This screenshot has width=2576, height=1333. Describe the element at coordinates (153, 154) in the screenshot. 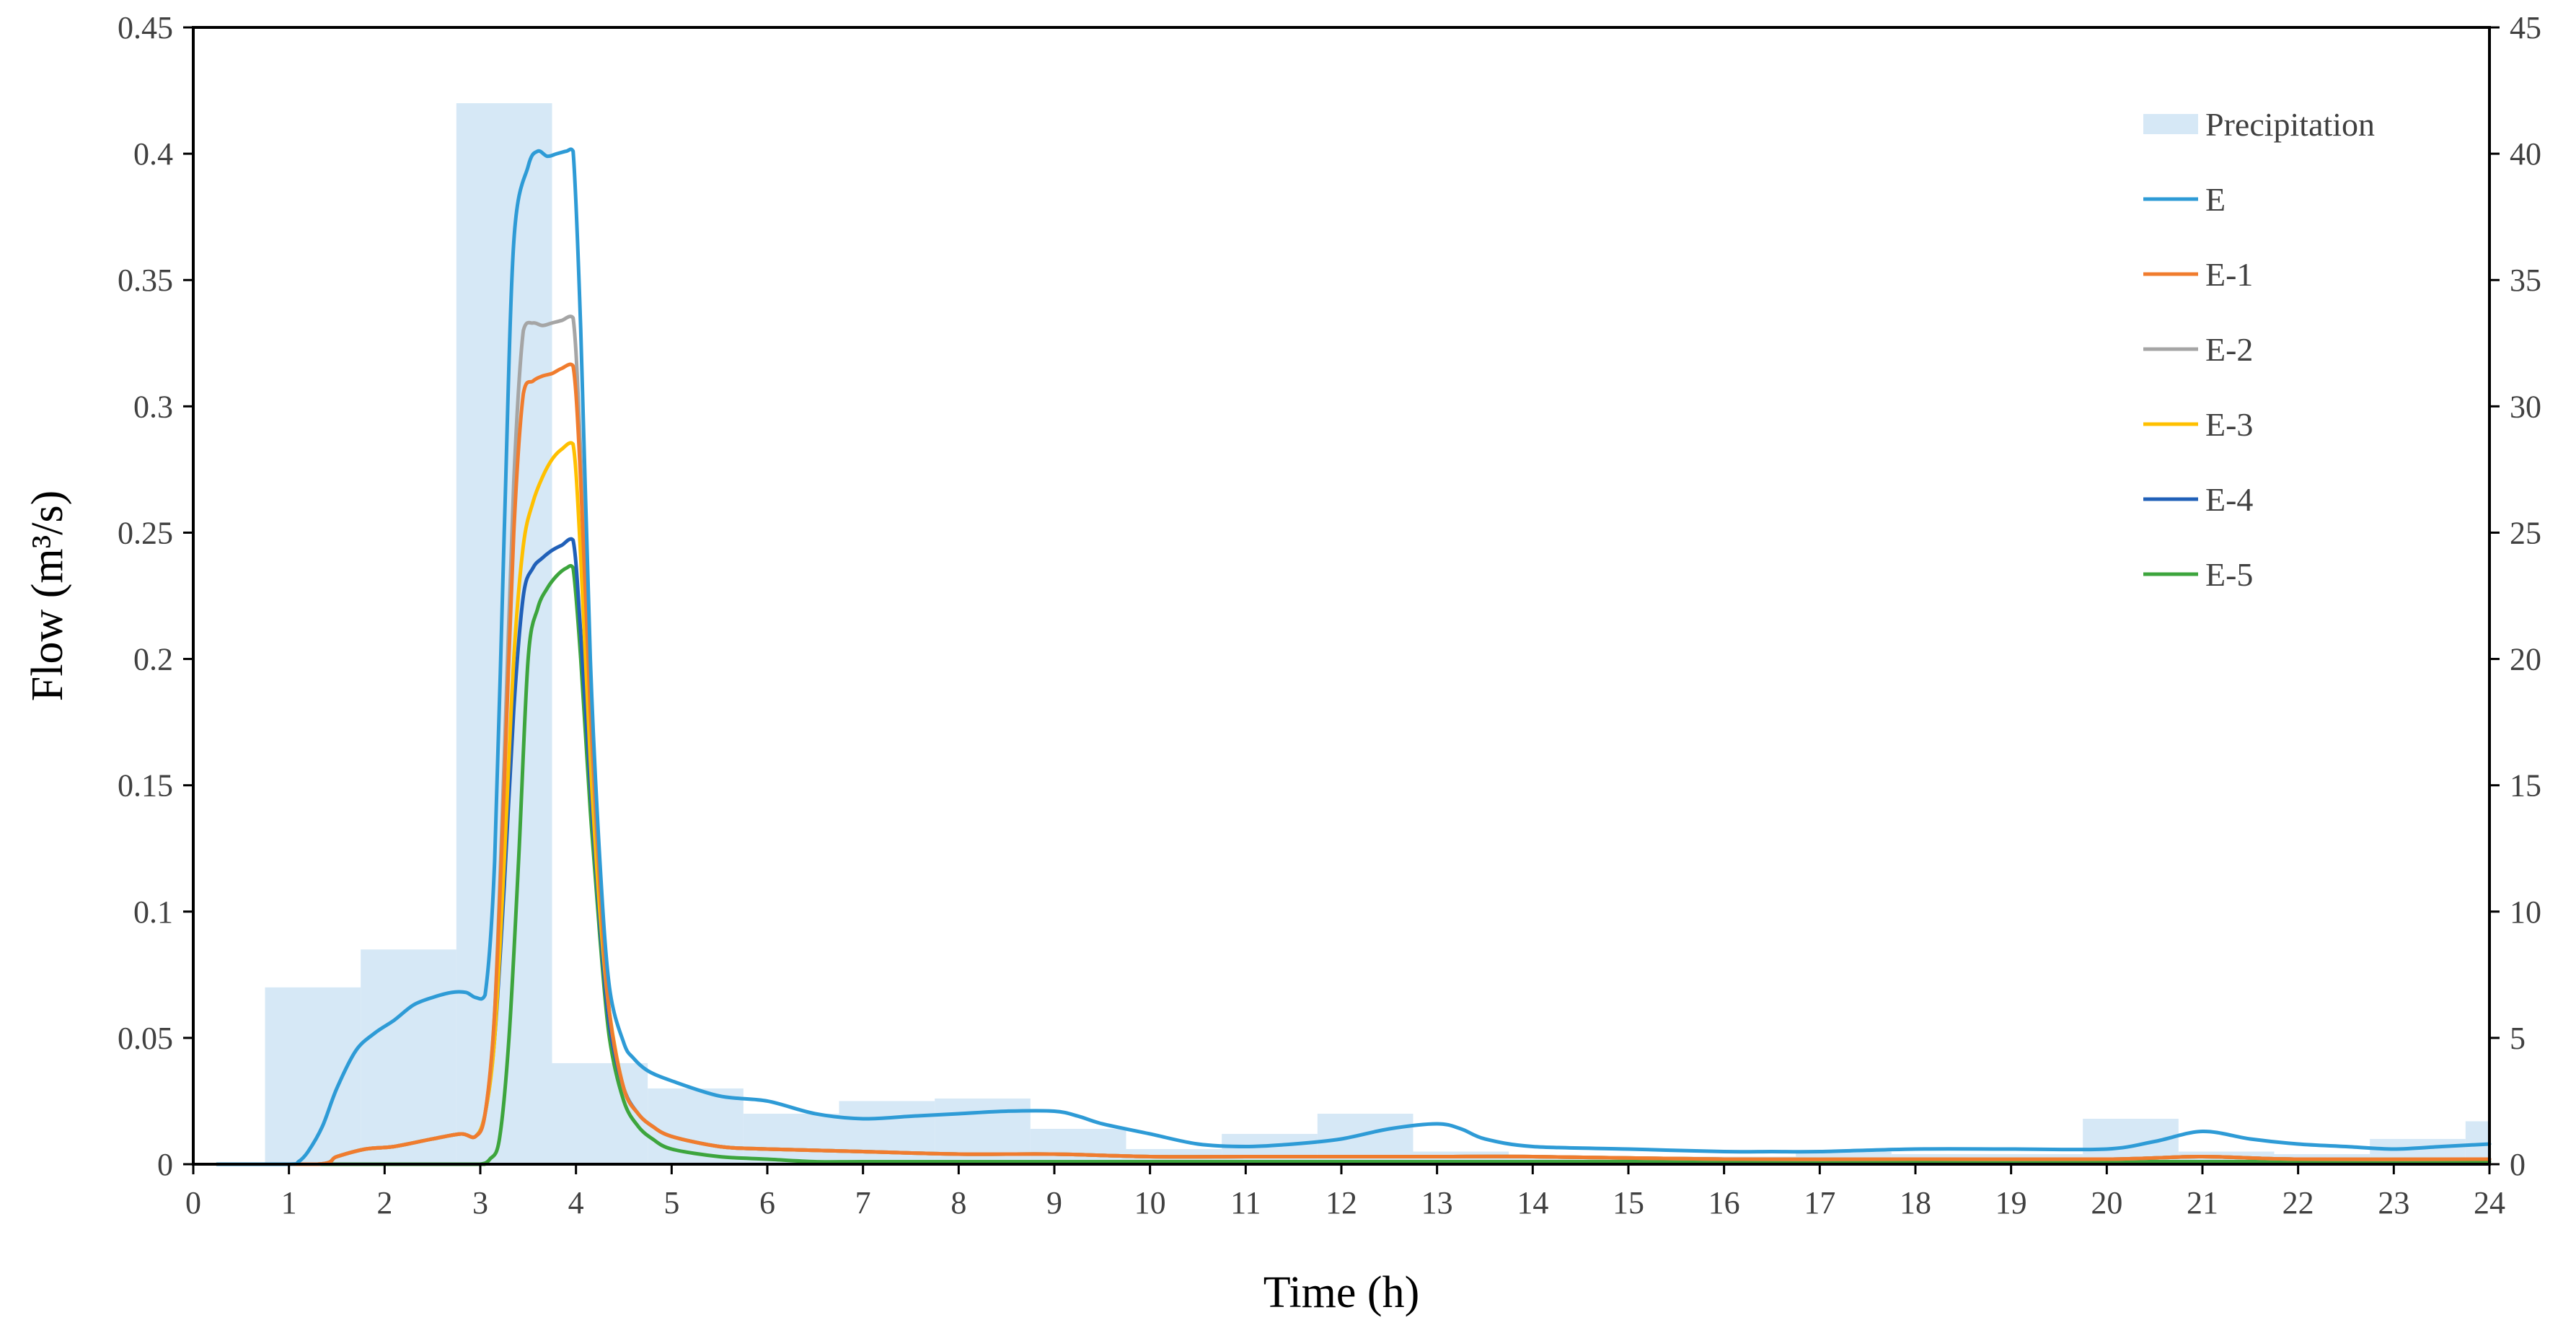

I see `y-tick-label: 0.4` at that location.